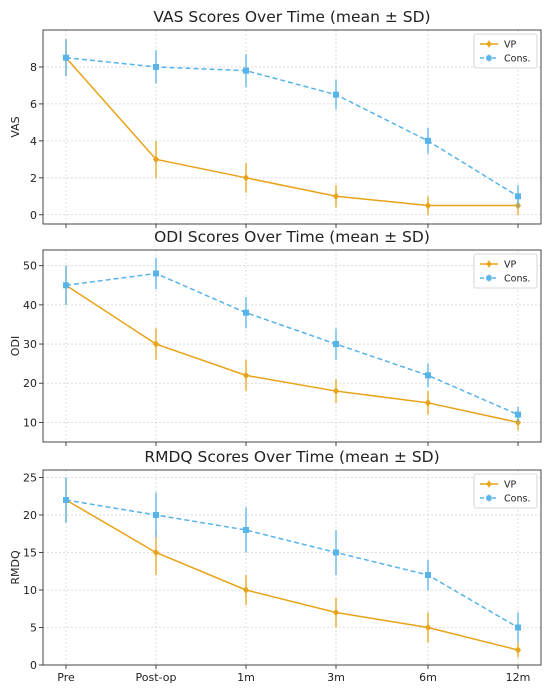 This screenshot has width=550, height=688. Describe the element at coordinates (33, 178) in the screenshot. I see `y-tick-label: 2` at that location.